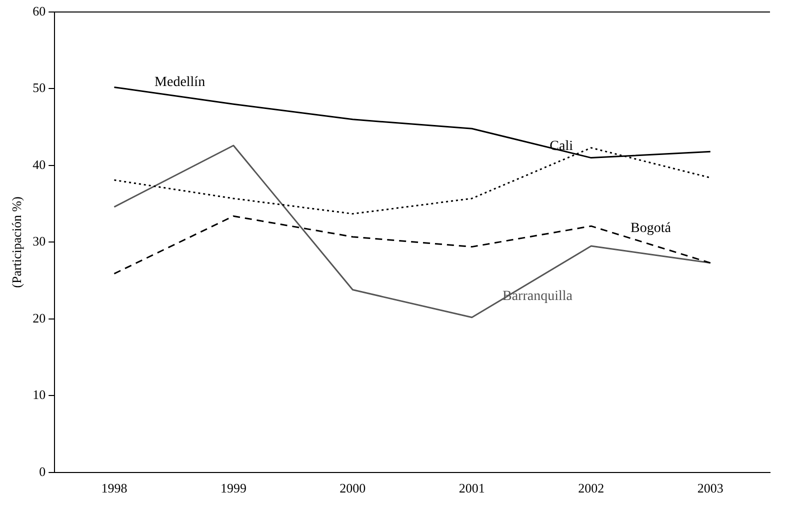  I want to click on series-label: Barranquilla, so click(538, 296).